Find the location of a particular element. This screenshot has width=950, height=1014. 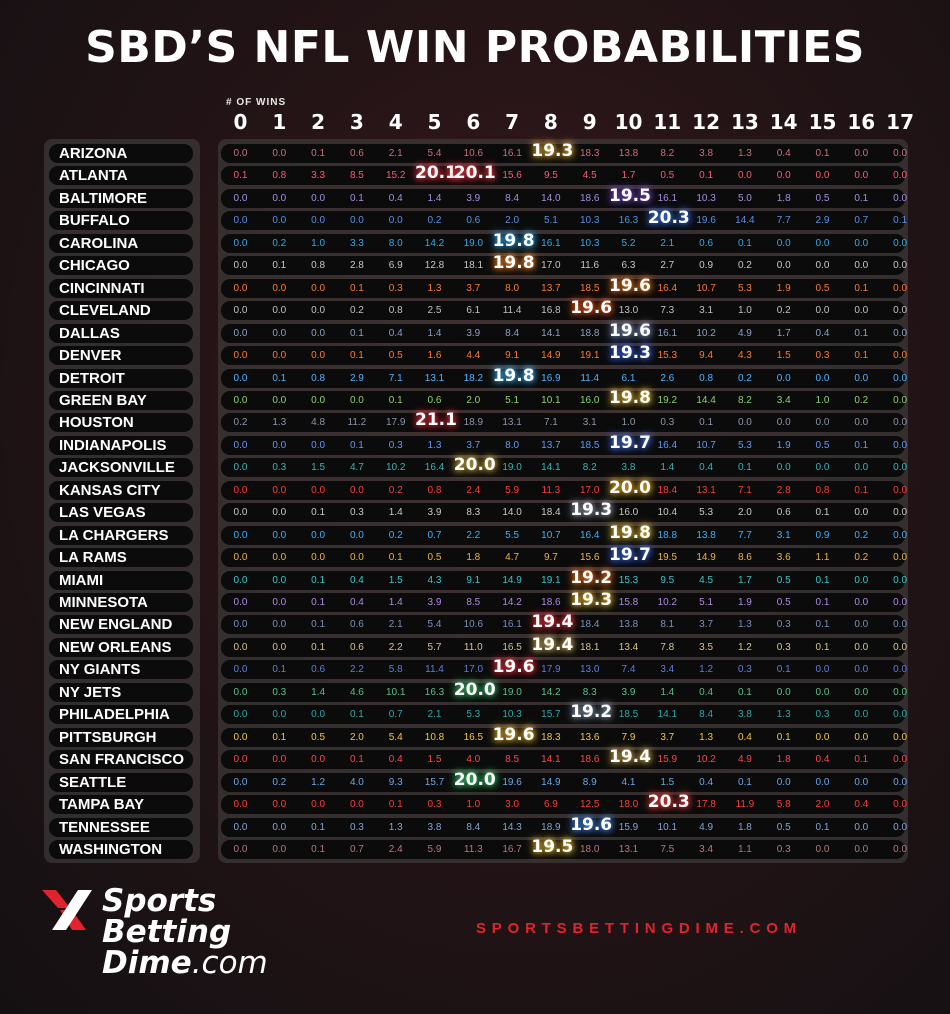

sportsbettingdime-logo: Sports Betting Dime.com is located at coordinates (162, 936).